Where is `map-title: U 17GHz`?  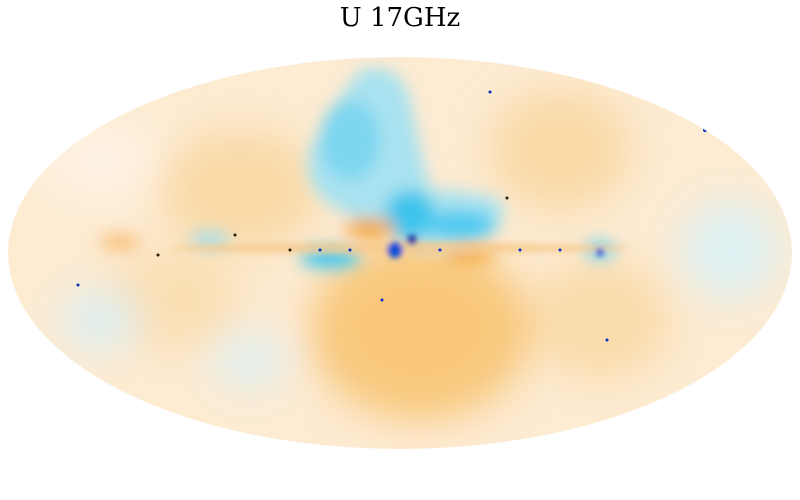
map-title: U 17GHz is located at coordinates (400, 18).